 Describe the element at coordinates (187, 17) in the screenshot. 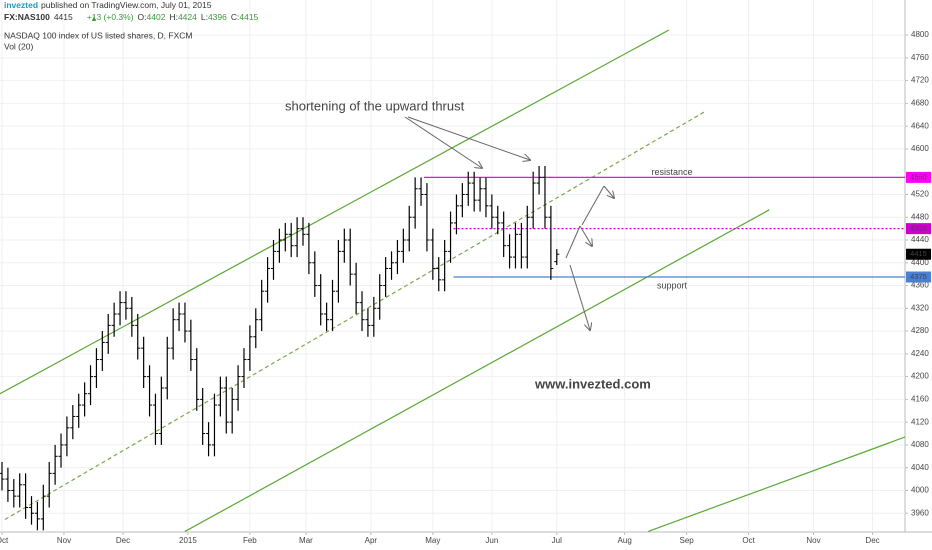

I see `high-value: 4424` at that location.